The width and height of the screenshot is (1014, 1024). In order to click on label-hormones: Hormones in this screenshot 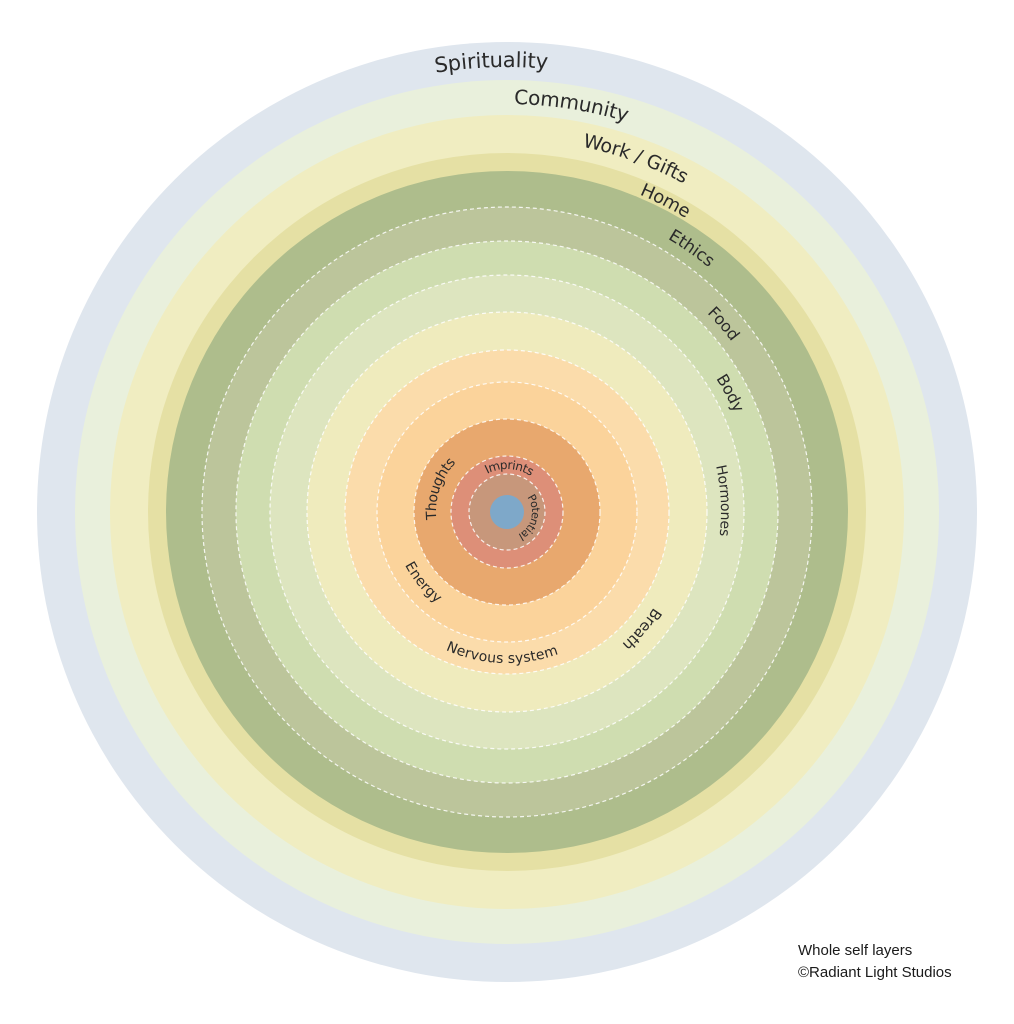, I will do `click(722, 500)`.